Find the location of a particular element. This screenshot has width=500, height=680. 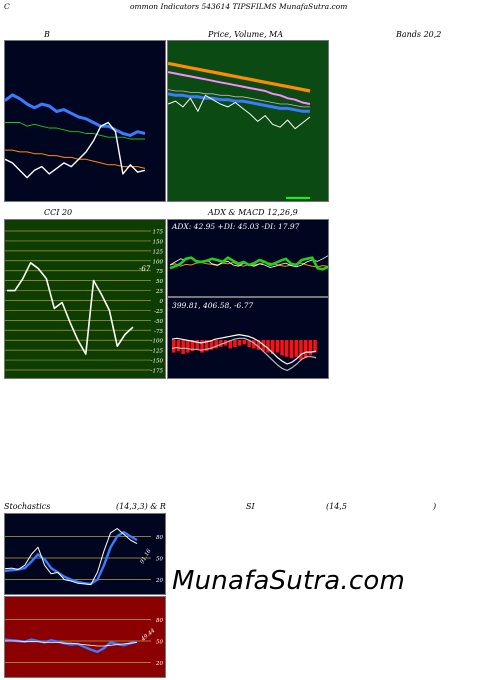

bollinger-panel is located at coordinates (85, 121).